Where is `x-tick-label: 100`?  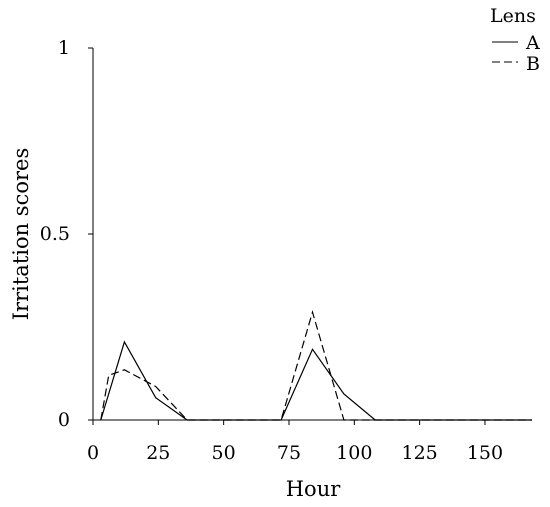 x-tick-label: 100 is located at coordinates (354, 453).